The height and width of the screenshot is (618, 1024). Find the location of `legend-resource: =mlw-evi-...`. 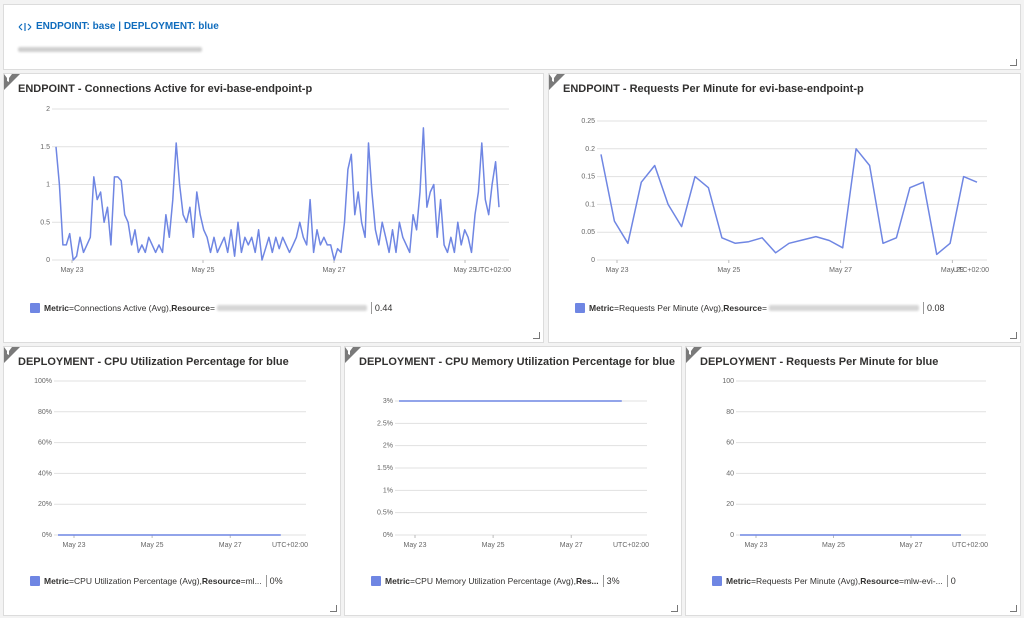

legend-resource: =mlw-evi-... is located at coordinates (921, 581).